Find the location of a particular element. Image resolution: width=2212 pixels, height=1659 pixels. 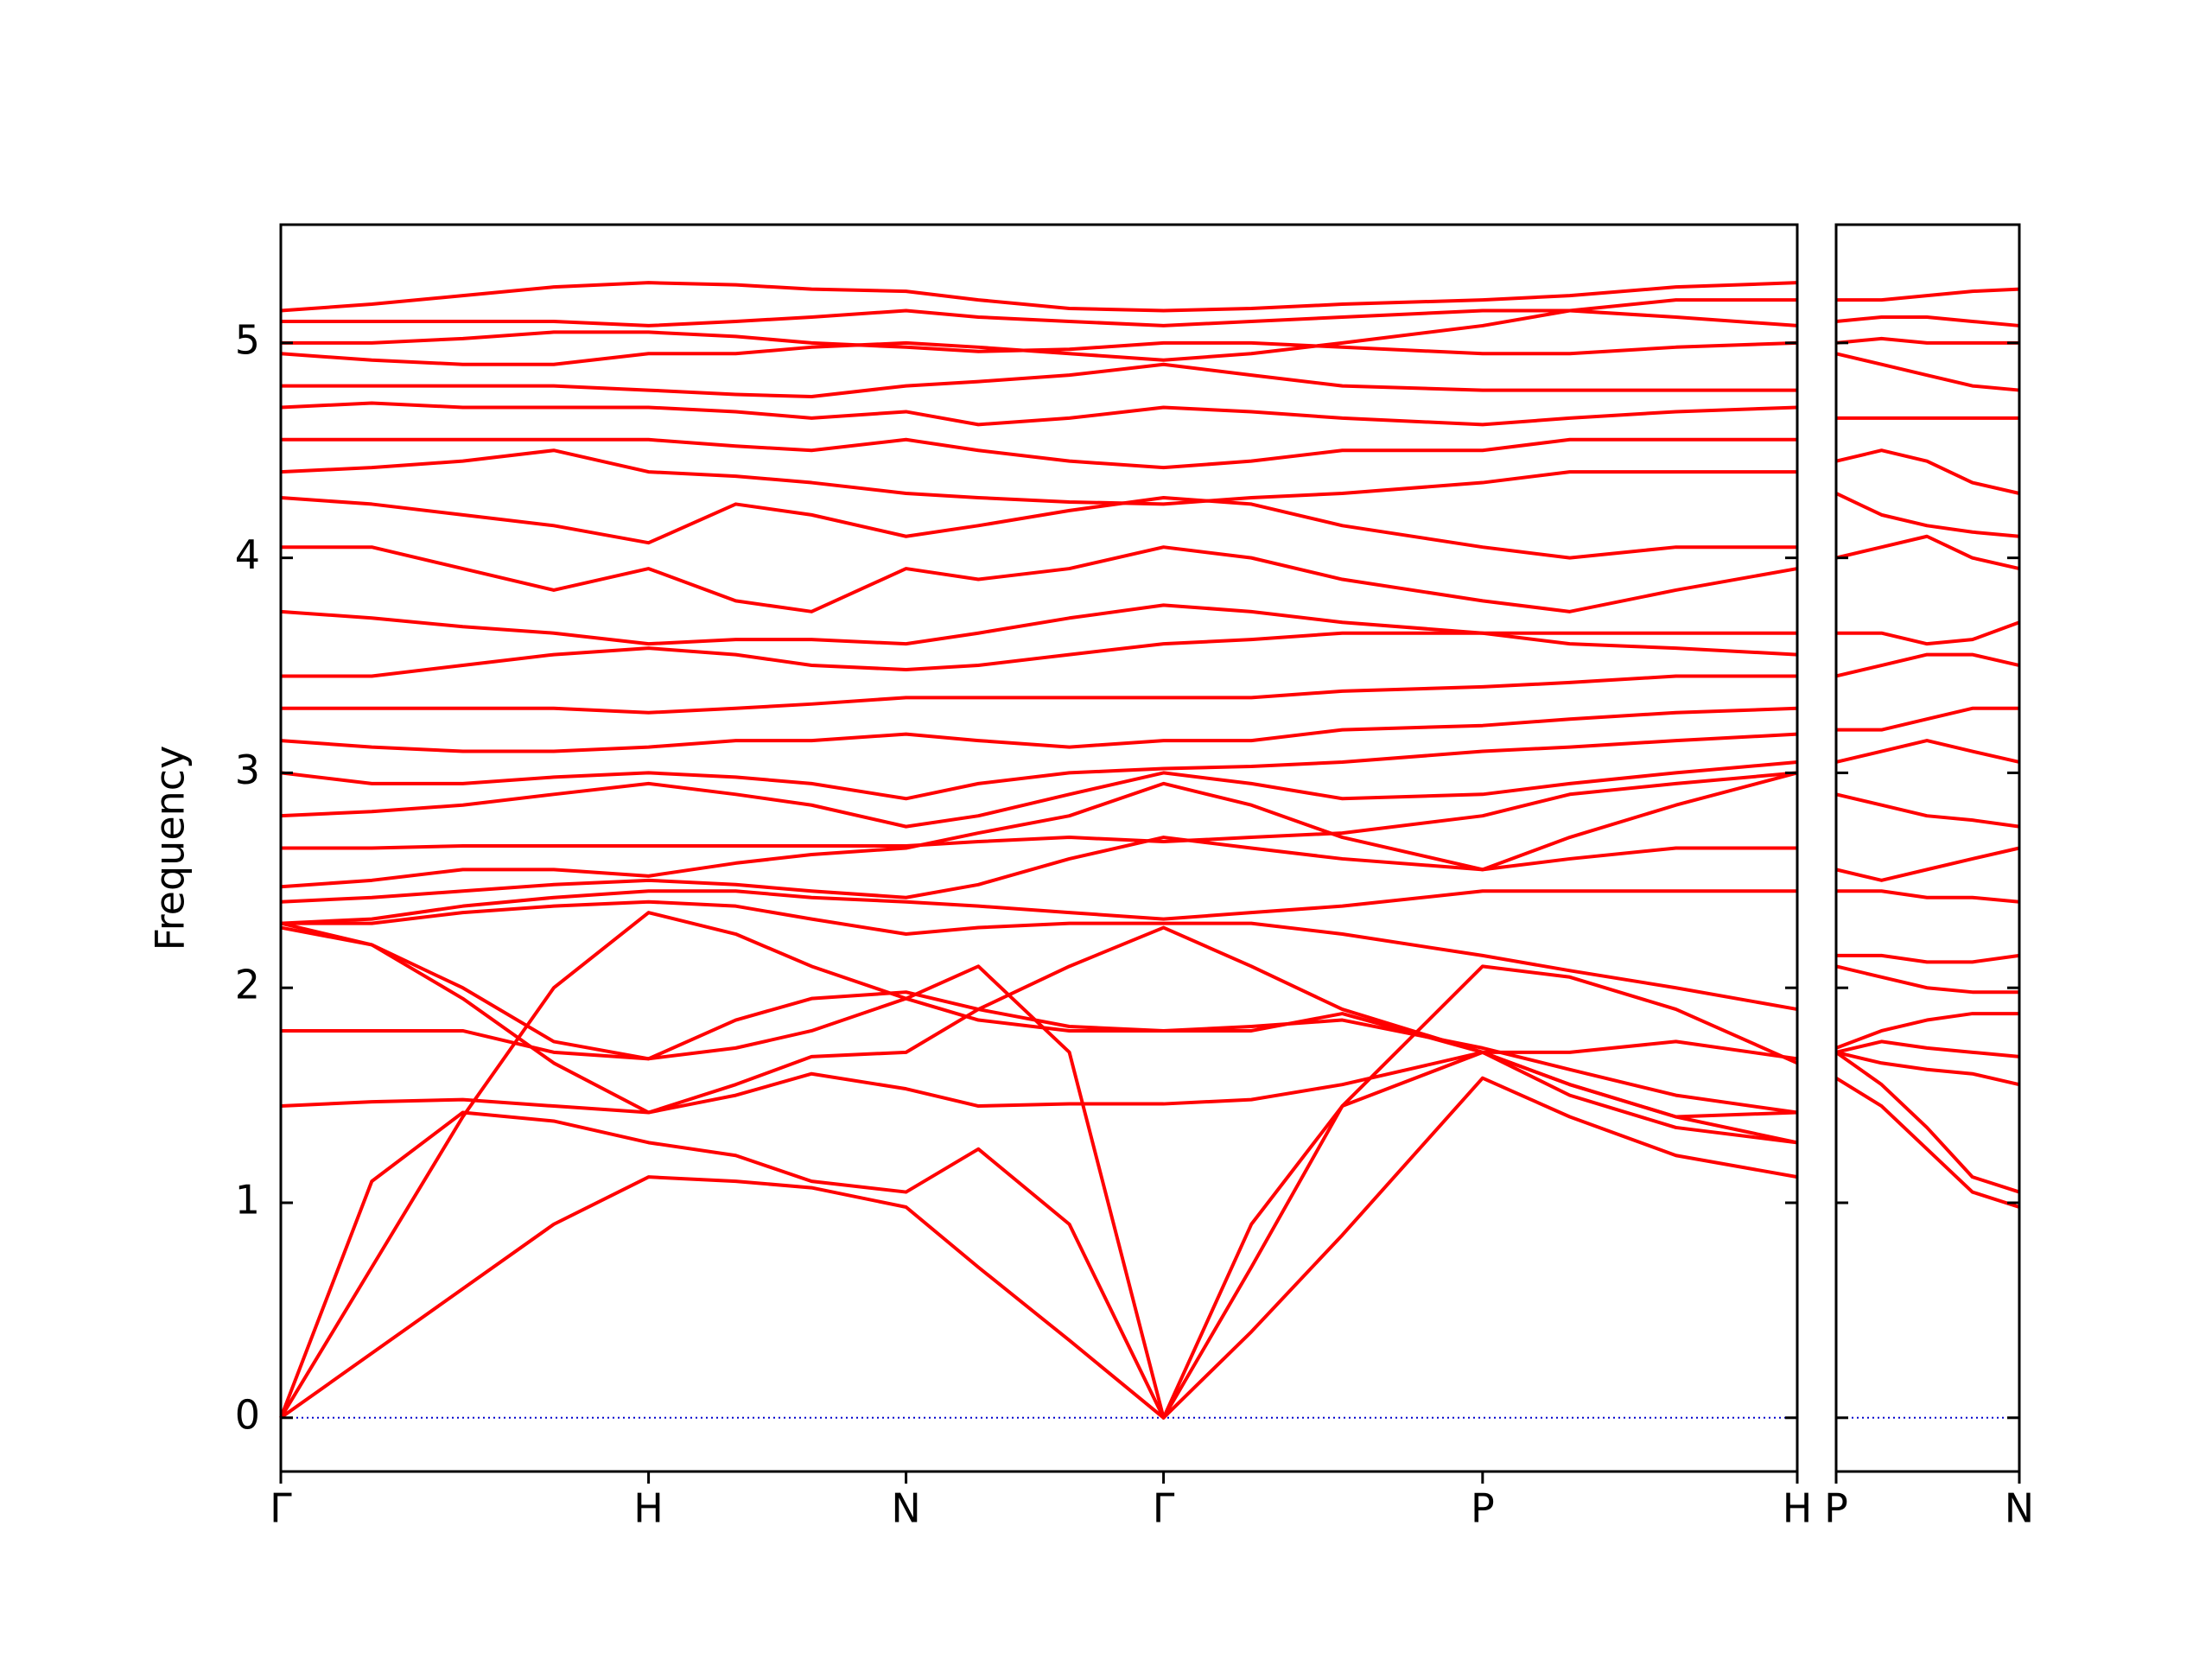

y-tick-label: 5 is located at coordinates (247, 339).